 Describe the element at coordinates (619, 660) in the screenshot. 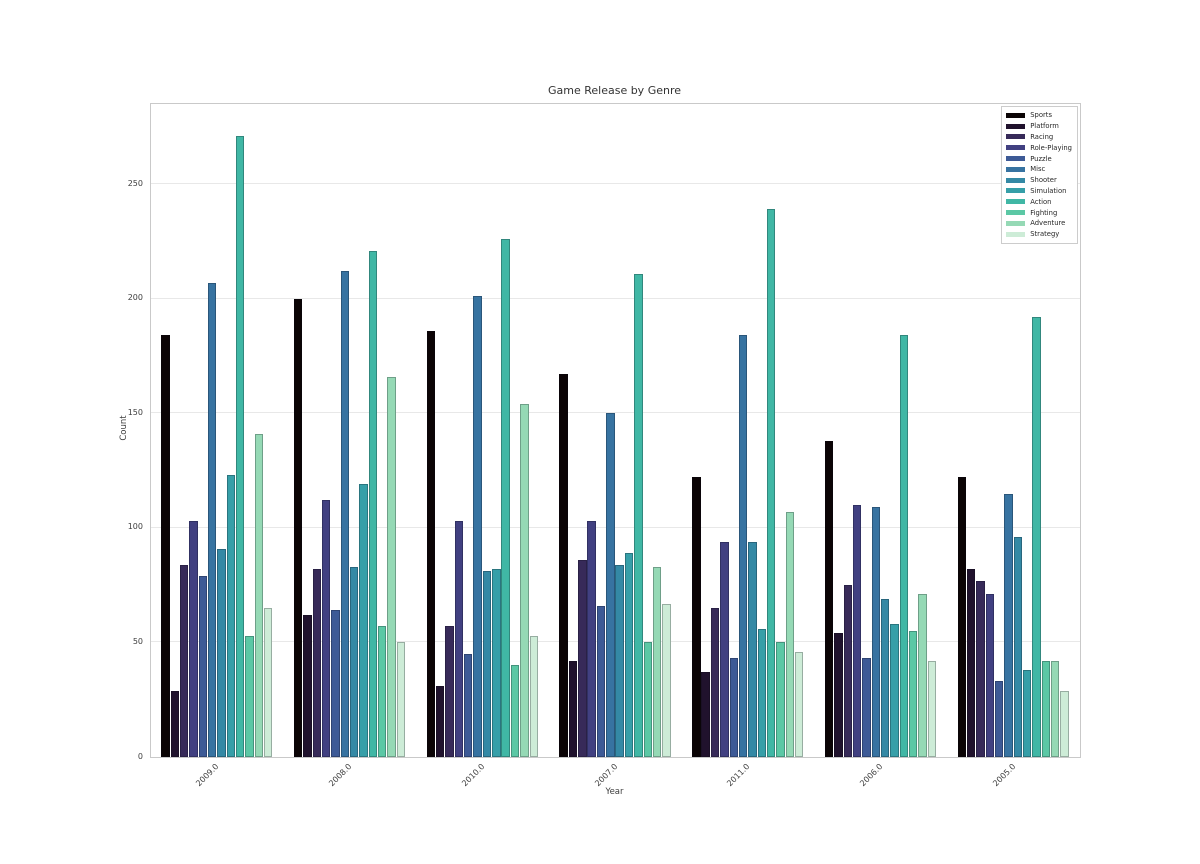

I see `bar-shooter-2007.0` at that location.